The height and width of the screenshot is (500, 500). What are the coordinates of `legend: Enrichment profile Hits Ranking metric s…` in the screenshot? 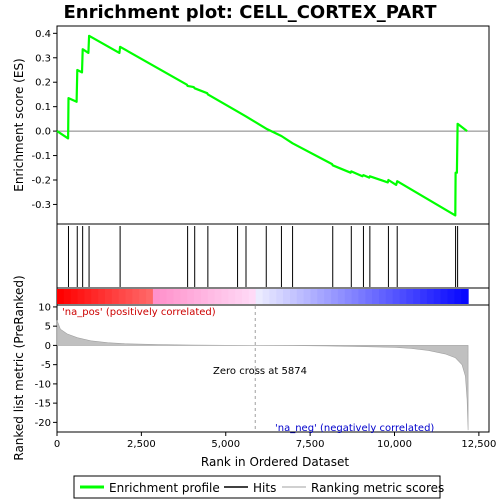 It's located at (258, 487).